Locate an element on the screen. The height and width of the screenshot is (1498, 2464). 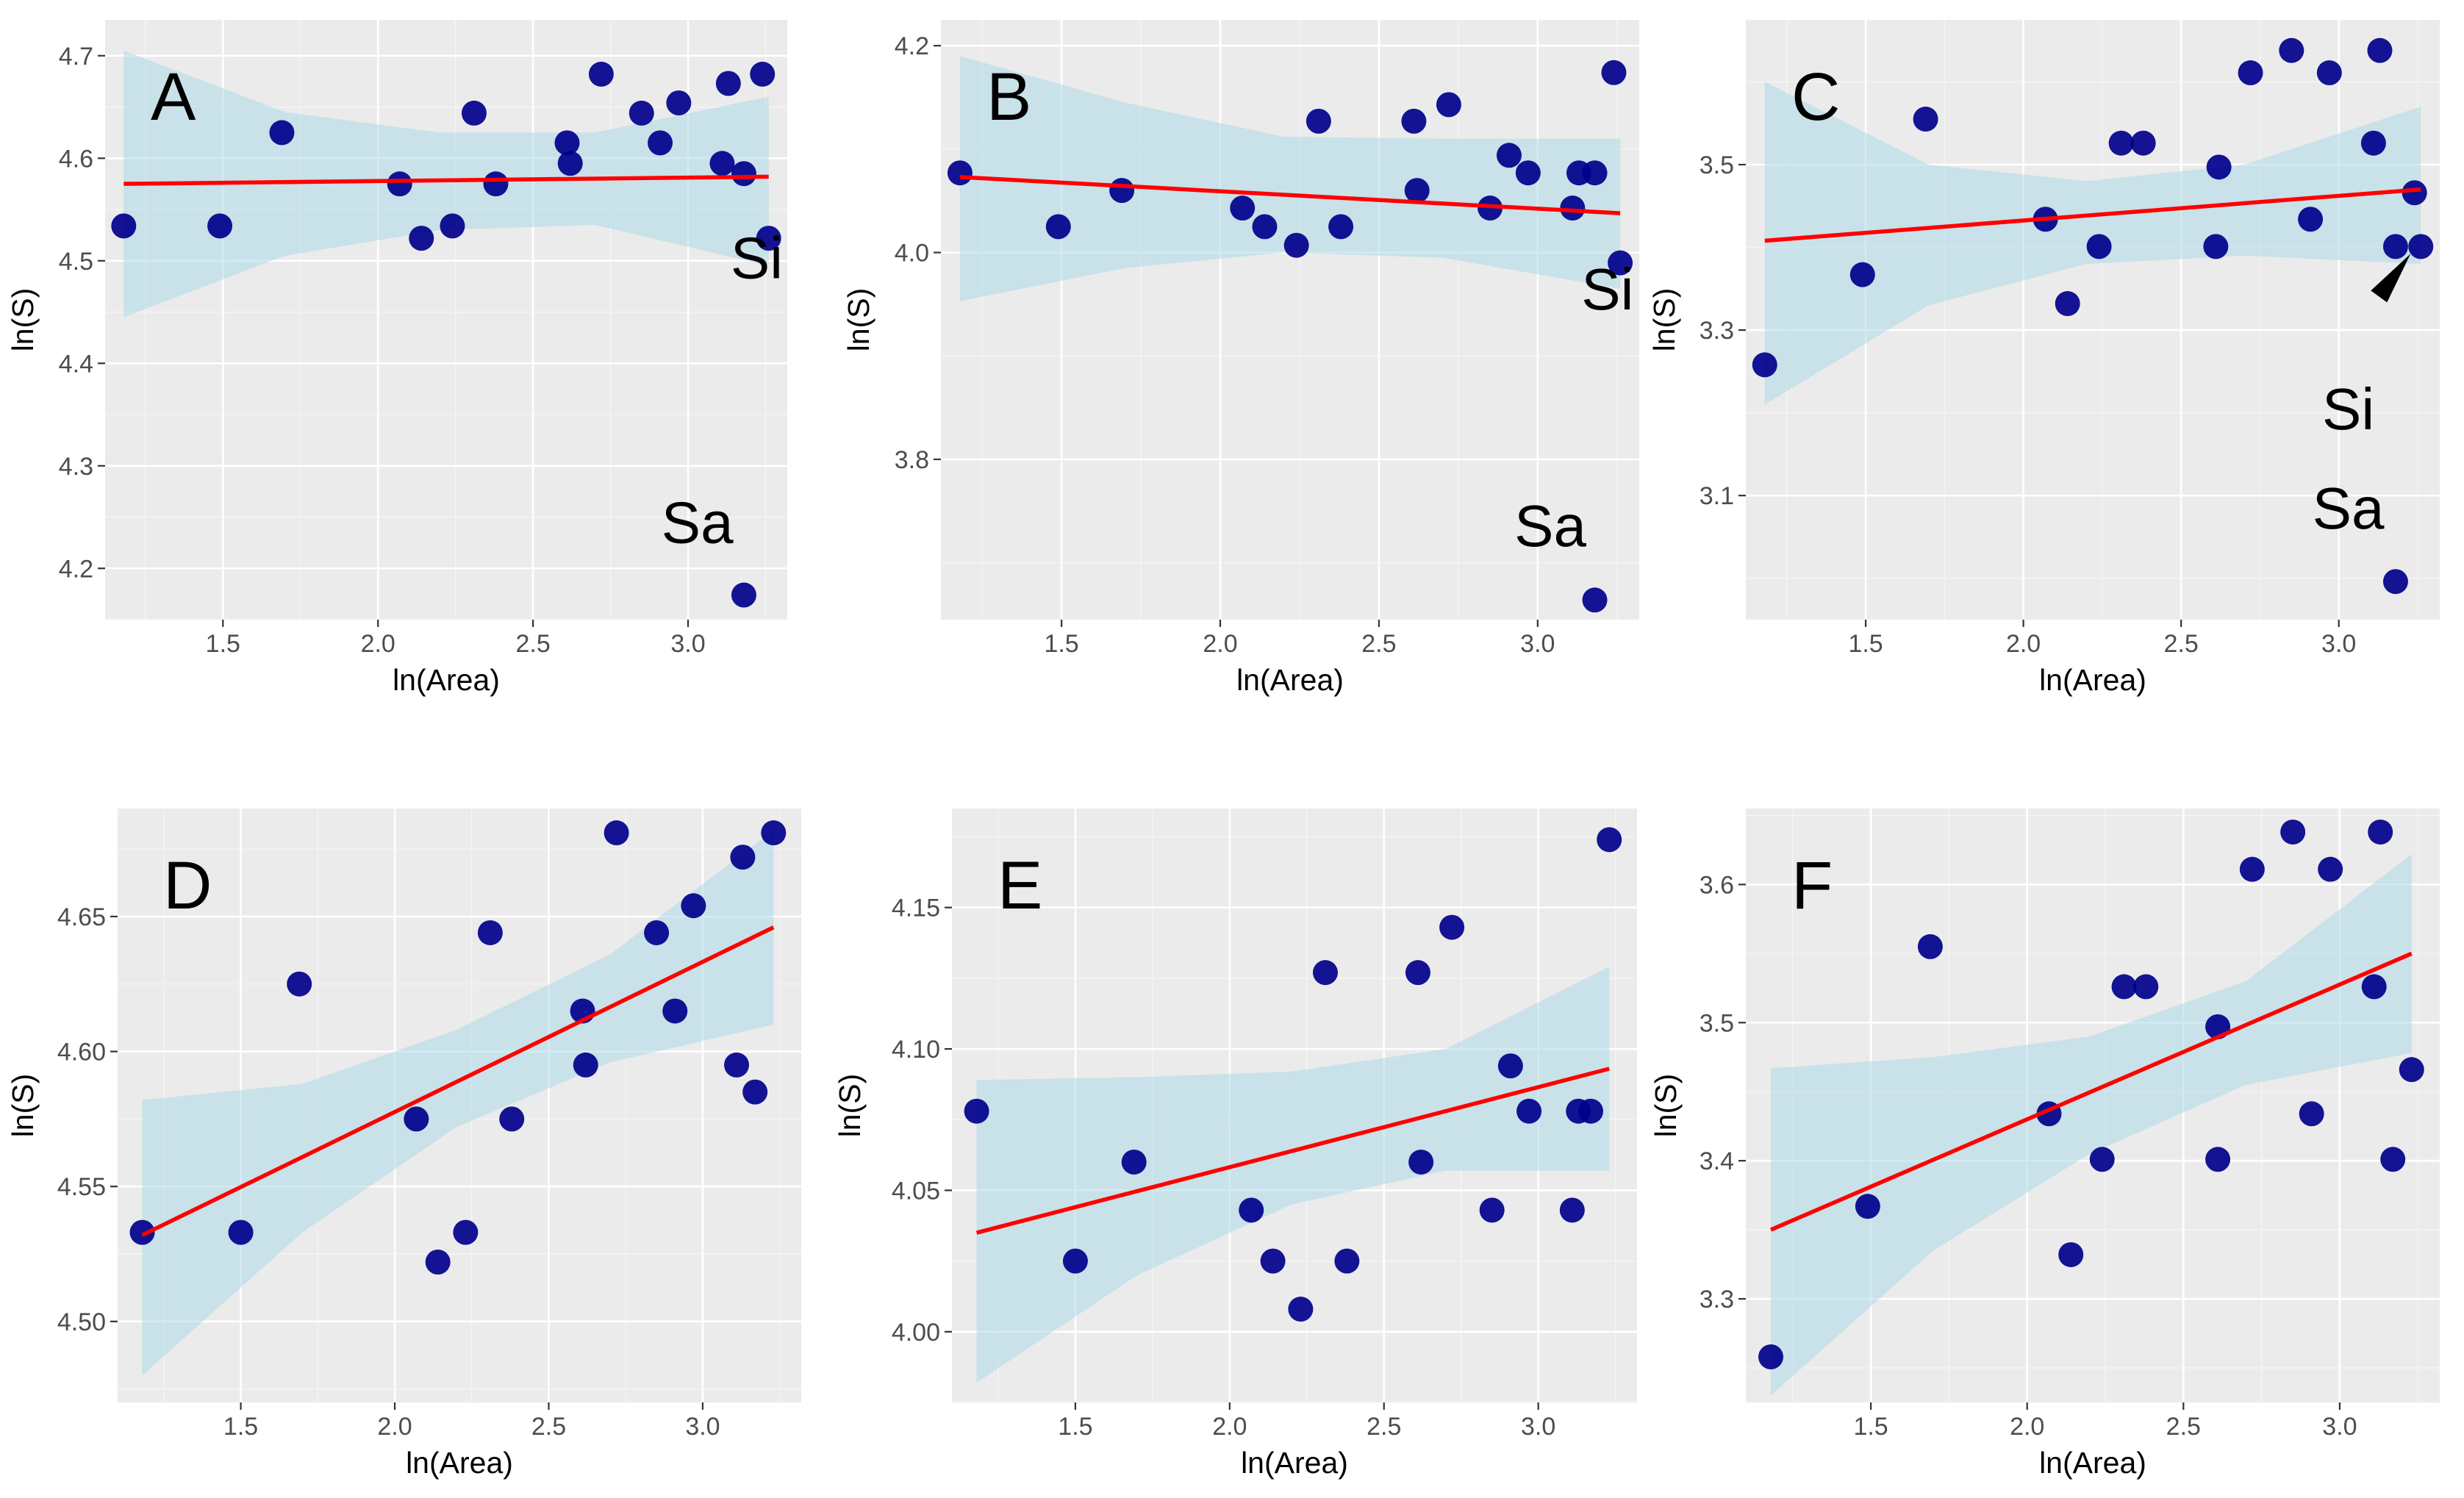
panel-b-label: B is located at coordinates (1009, 97).